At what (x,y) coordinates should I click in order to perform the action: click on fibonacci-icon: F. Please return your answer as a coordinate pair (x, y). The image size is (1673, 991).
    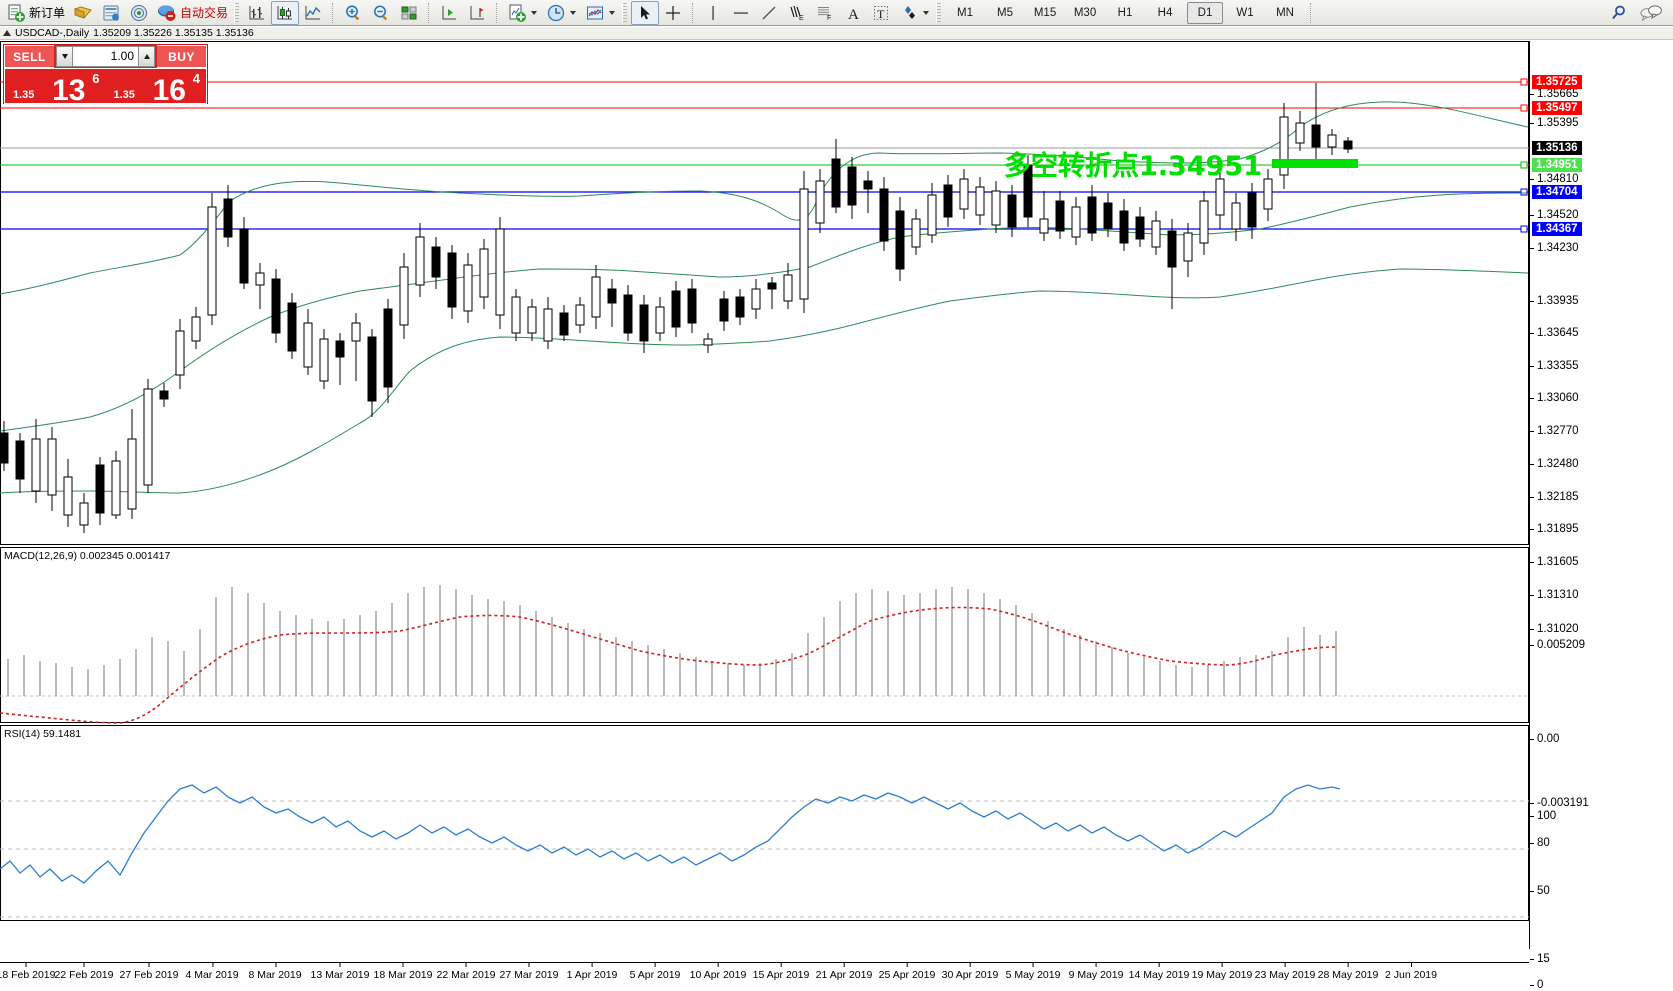
    Looking at the image, I should click on (825, 13).